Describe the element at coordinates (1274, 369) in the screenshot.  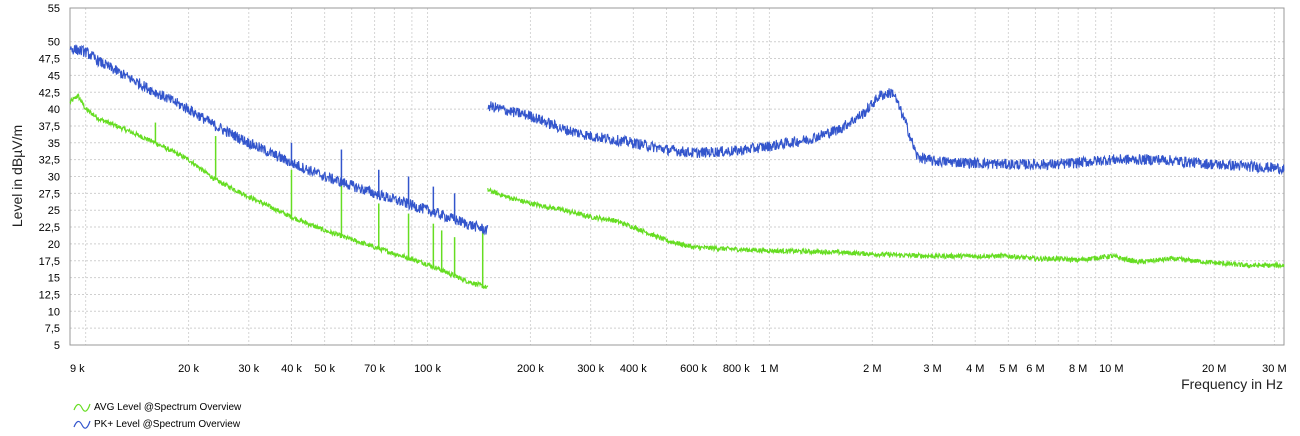
I see `x-tick-label: 30 M` at that location.